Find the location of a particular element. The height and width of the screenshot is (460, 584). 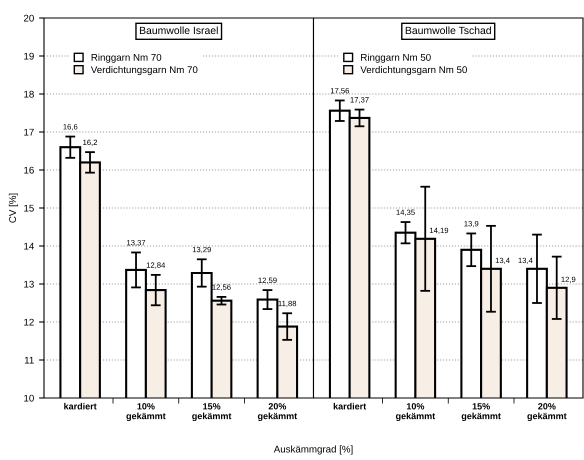

y-tick-label: 12 is located at coordinates (29, 322).